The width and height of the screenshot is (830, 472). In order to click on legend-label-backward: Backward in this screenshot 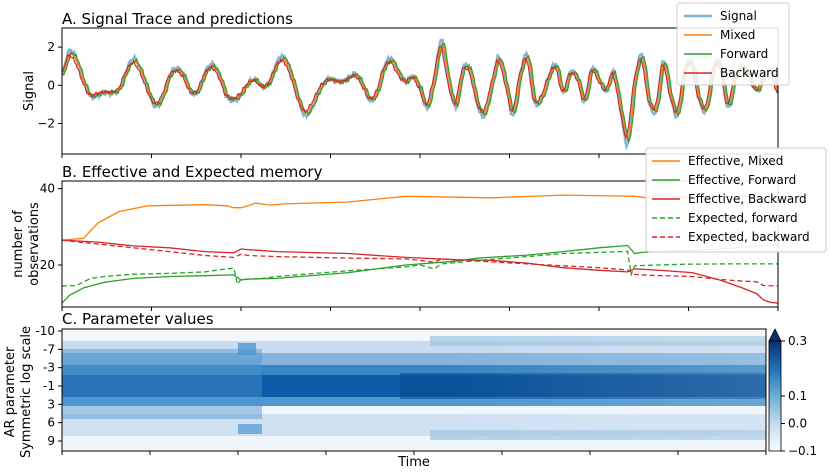, I will do `click(749, 73)`.